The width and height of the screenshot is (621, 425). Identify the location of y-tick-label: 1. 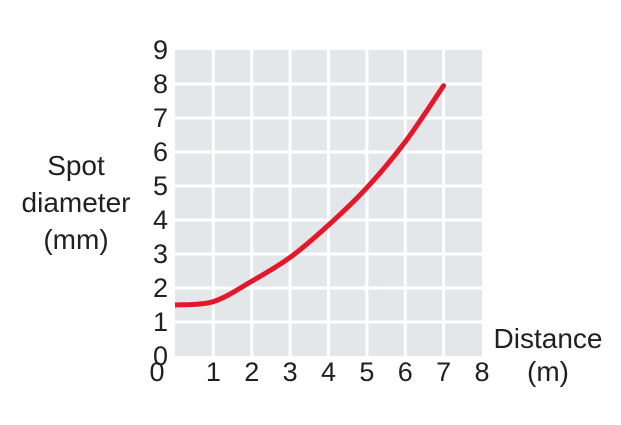
(160, 322).